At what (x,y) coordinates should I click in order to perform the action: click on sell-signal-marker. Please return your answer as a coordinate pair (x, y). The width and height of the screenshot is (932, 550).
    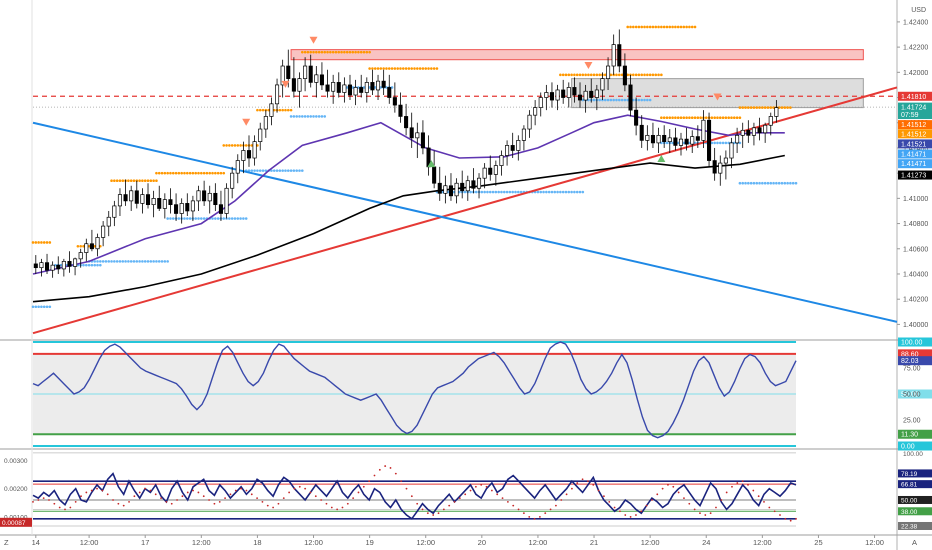
    Looking at the image, I should click on (717, 97).